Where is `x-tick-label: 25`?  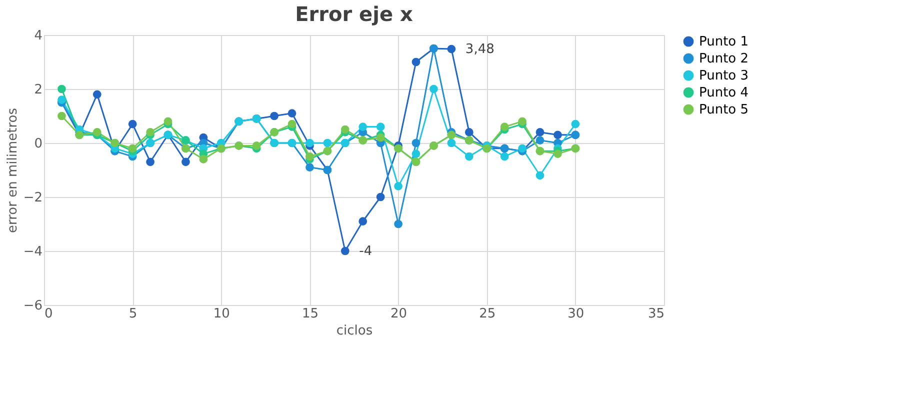
x-tick-label: 25 is located at coordinates (487, 314).